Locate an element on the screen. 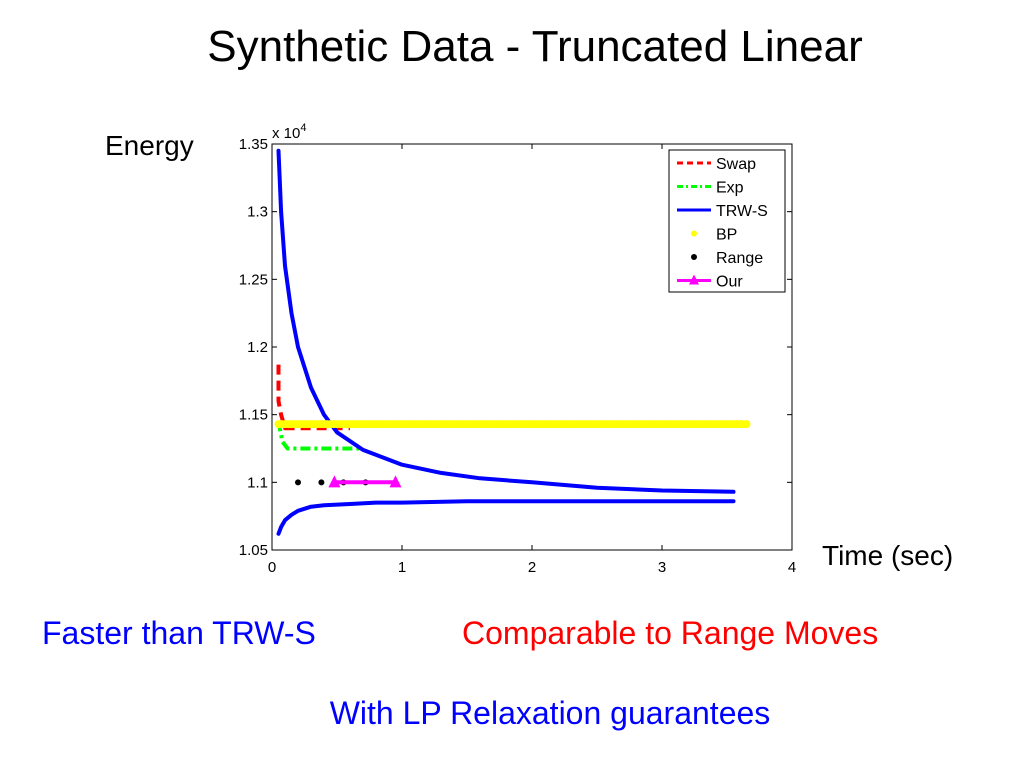  y-tick-label: 1.15 is located at coordinates (253, 415).